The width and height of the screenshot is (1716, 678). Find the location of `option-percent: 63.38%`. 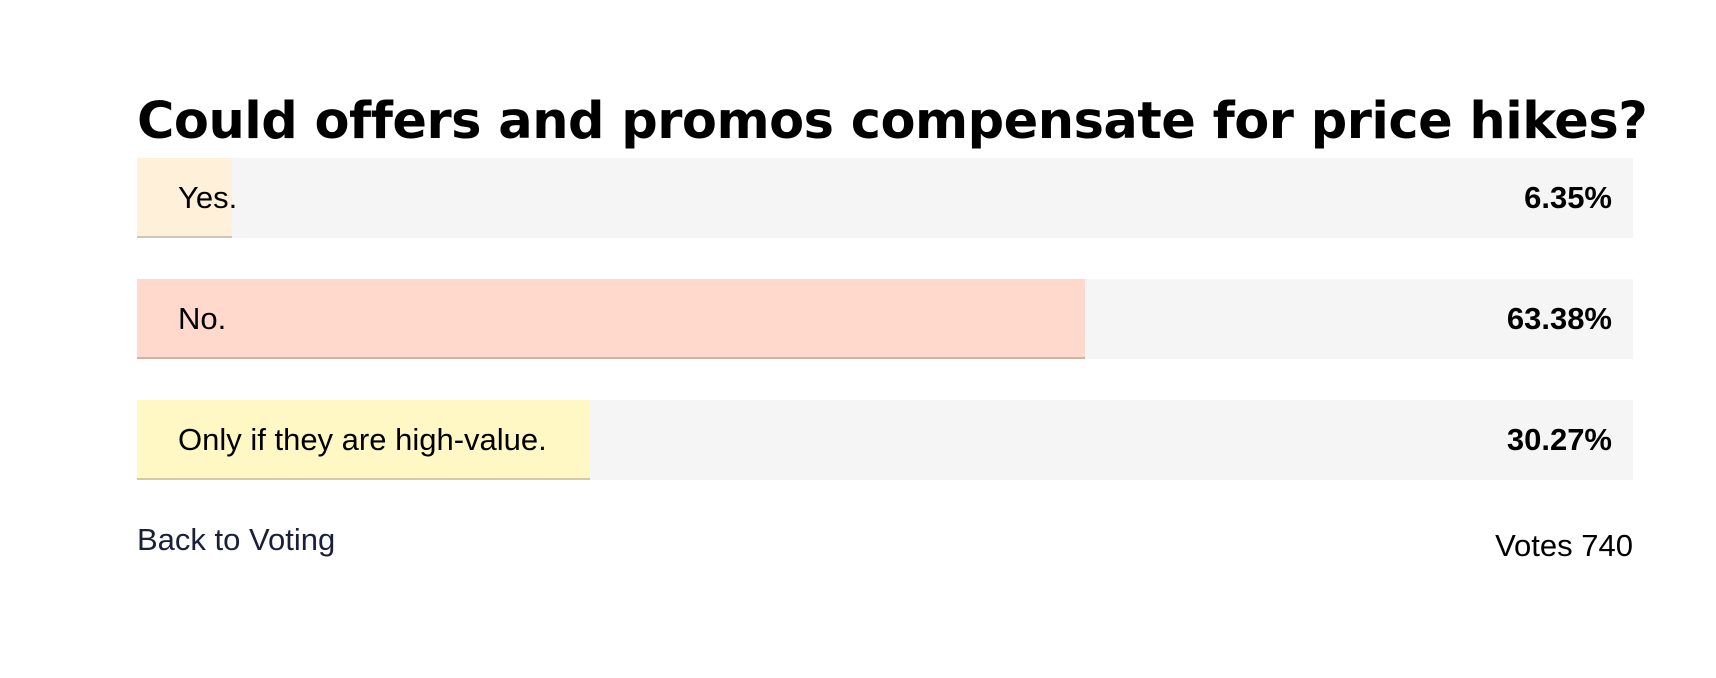

option-percent: 63.38% is located at coordinates (1559, 318).